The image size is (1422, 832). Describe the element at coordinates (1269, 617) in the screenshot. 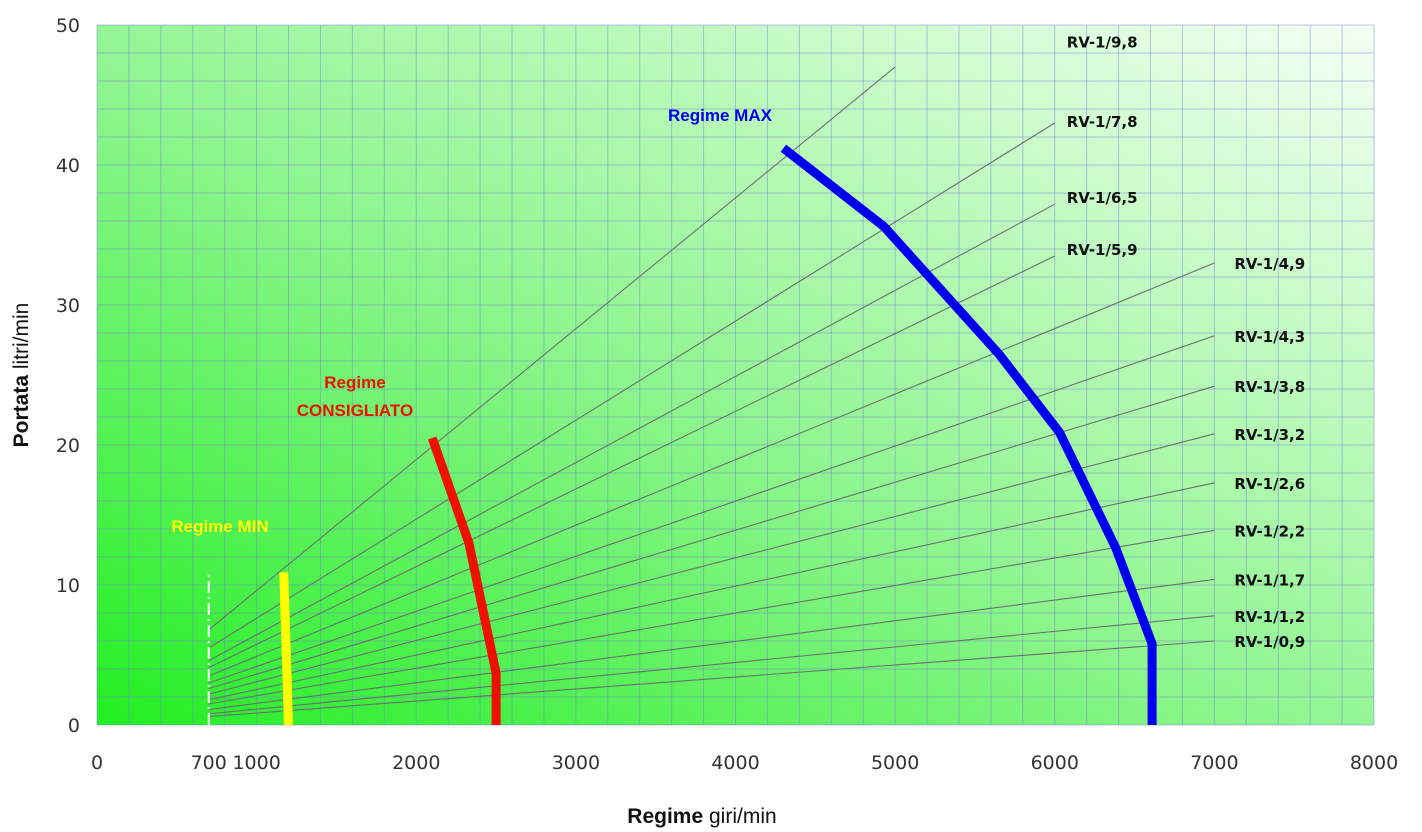

I see `pump-ray-label: RV-1/1,2` at that location.